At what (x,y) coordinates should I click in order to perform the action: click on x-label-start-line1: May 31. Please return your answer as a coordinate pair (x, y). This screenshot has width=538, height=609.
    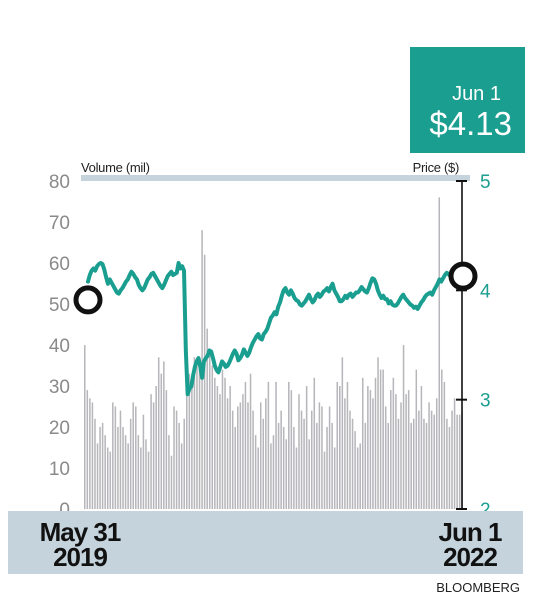
    Looking at the image, I should click on (80, 532).